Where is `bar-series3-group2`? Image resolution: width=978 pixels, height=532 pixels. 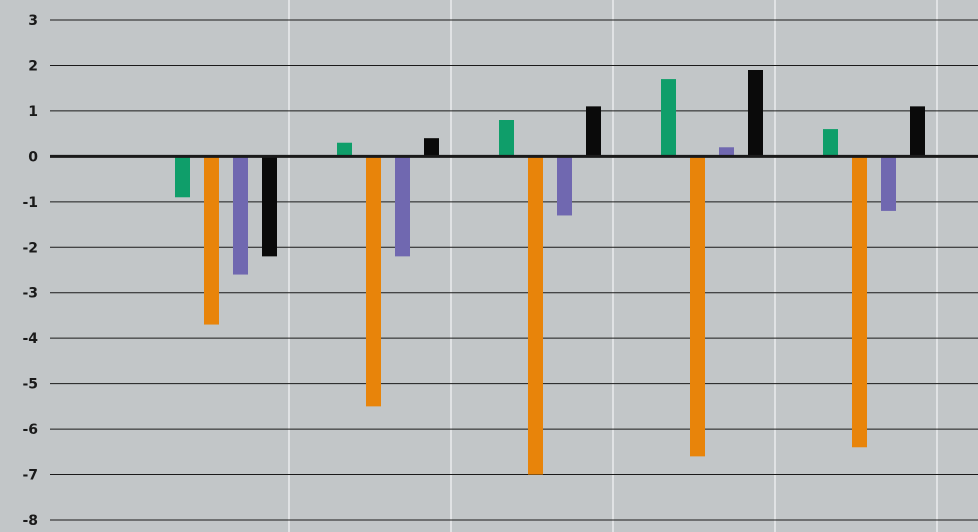 bar-series3-group2 is located at coordinates (402, 206).